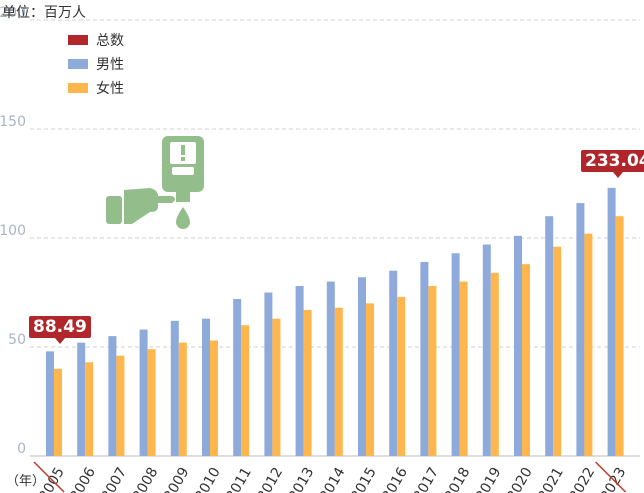 This screenshot has height=493, width=644. Describe the element at coordinates (463, 368) in the screenshot. I see `bar-female-2018` at that location.